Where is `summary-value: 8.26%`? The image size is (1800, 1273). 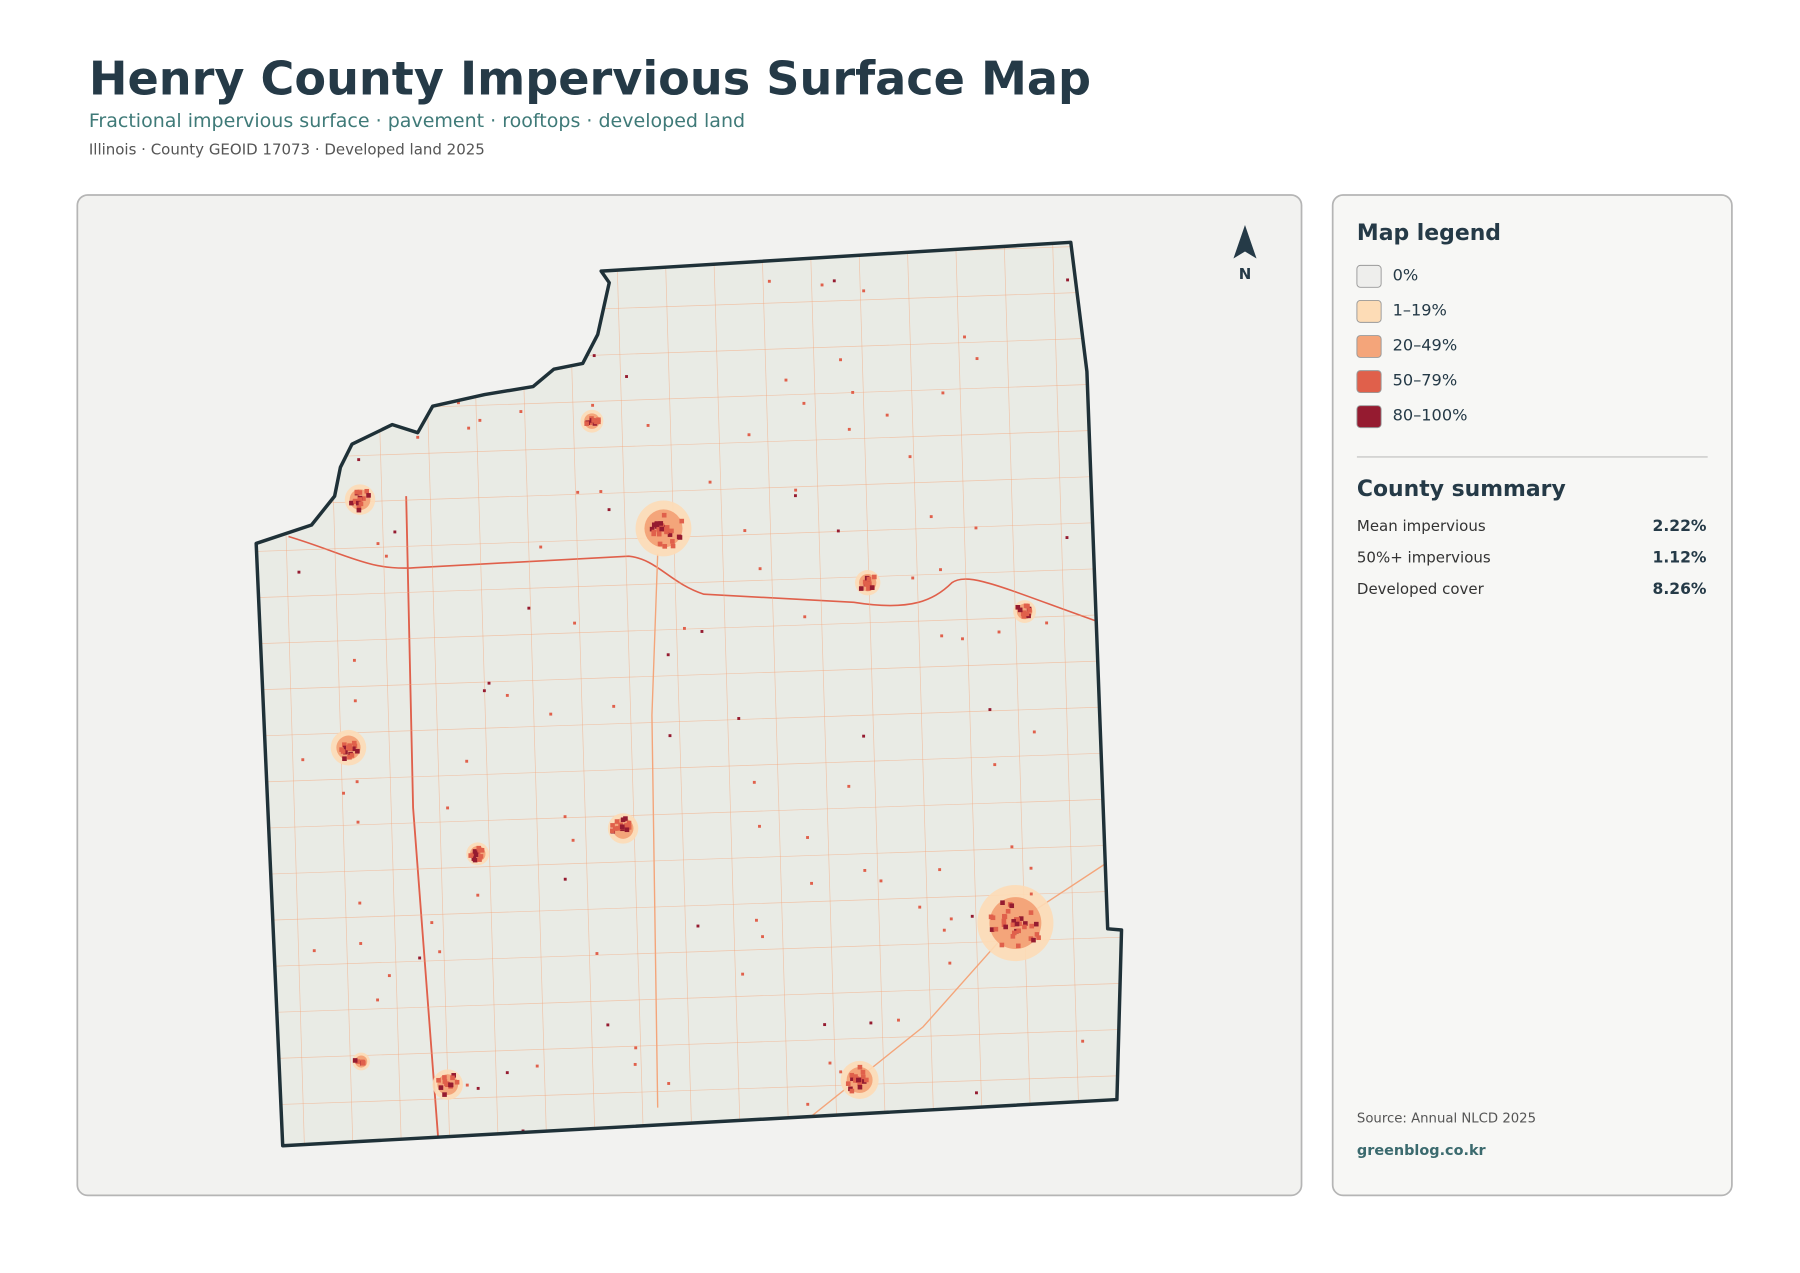 summary-value: 8.26% is located at coordinates (1680, 589).